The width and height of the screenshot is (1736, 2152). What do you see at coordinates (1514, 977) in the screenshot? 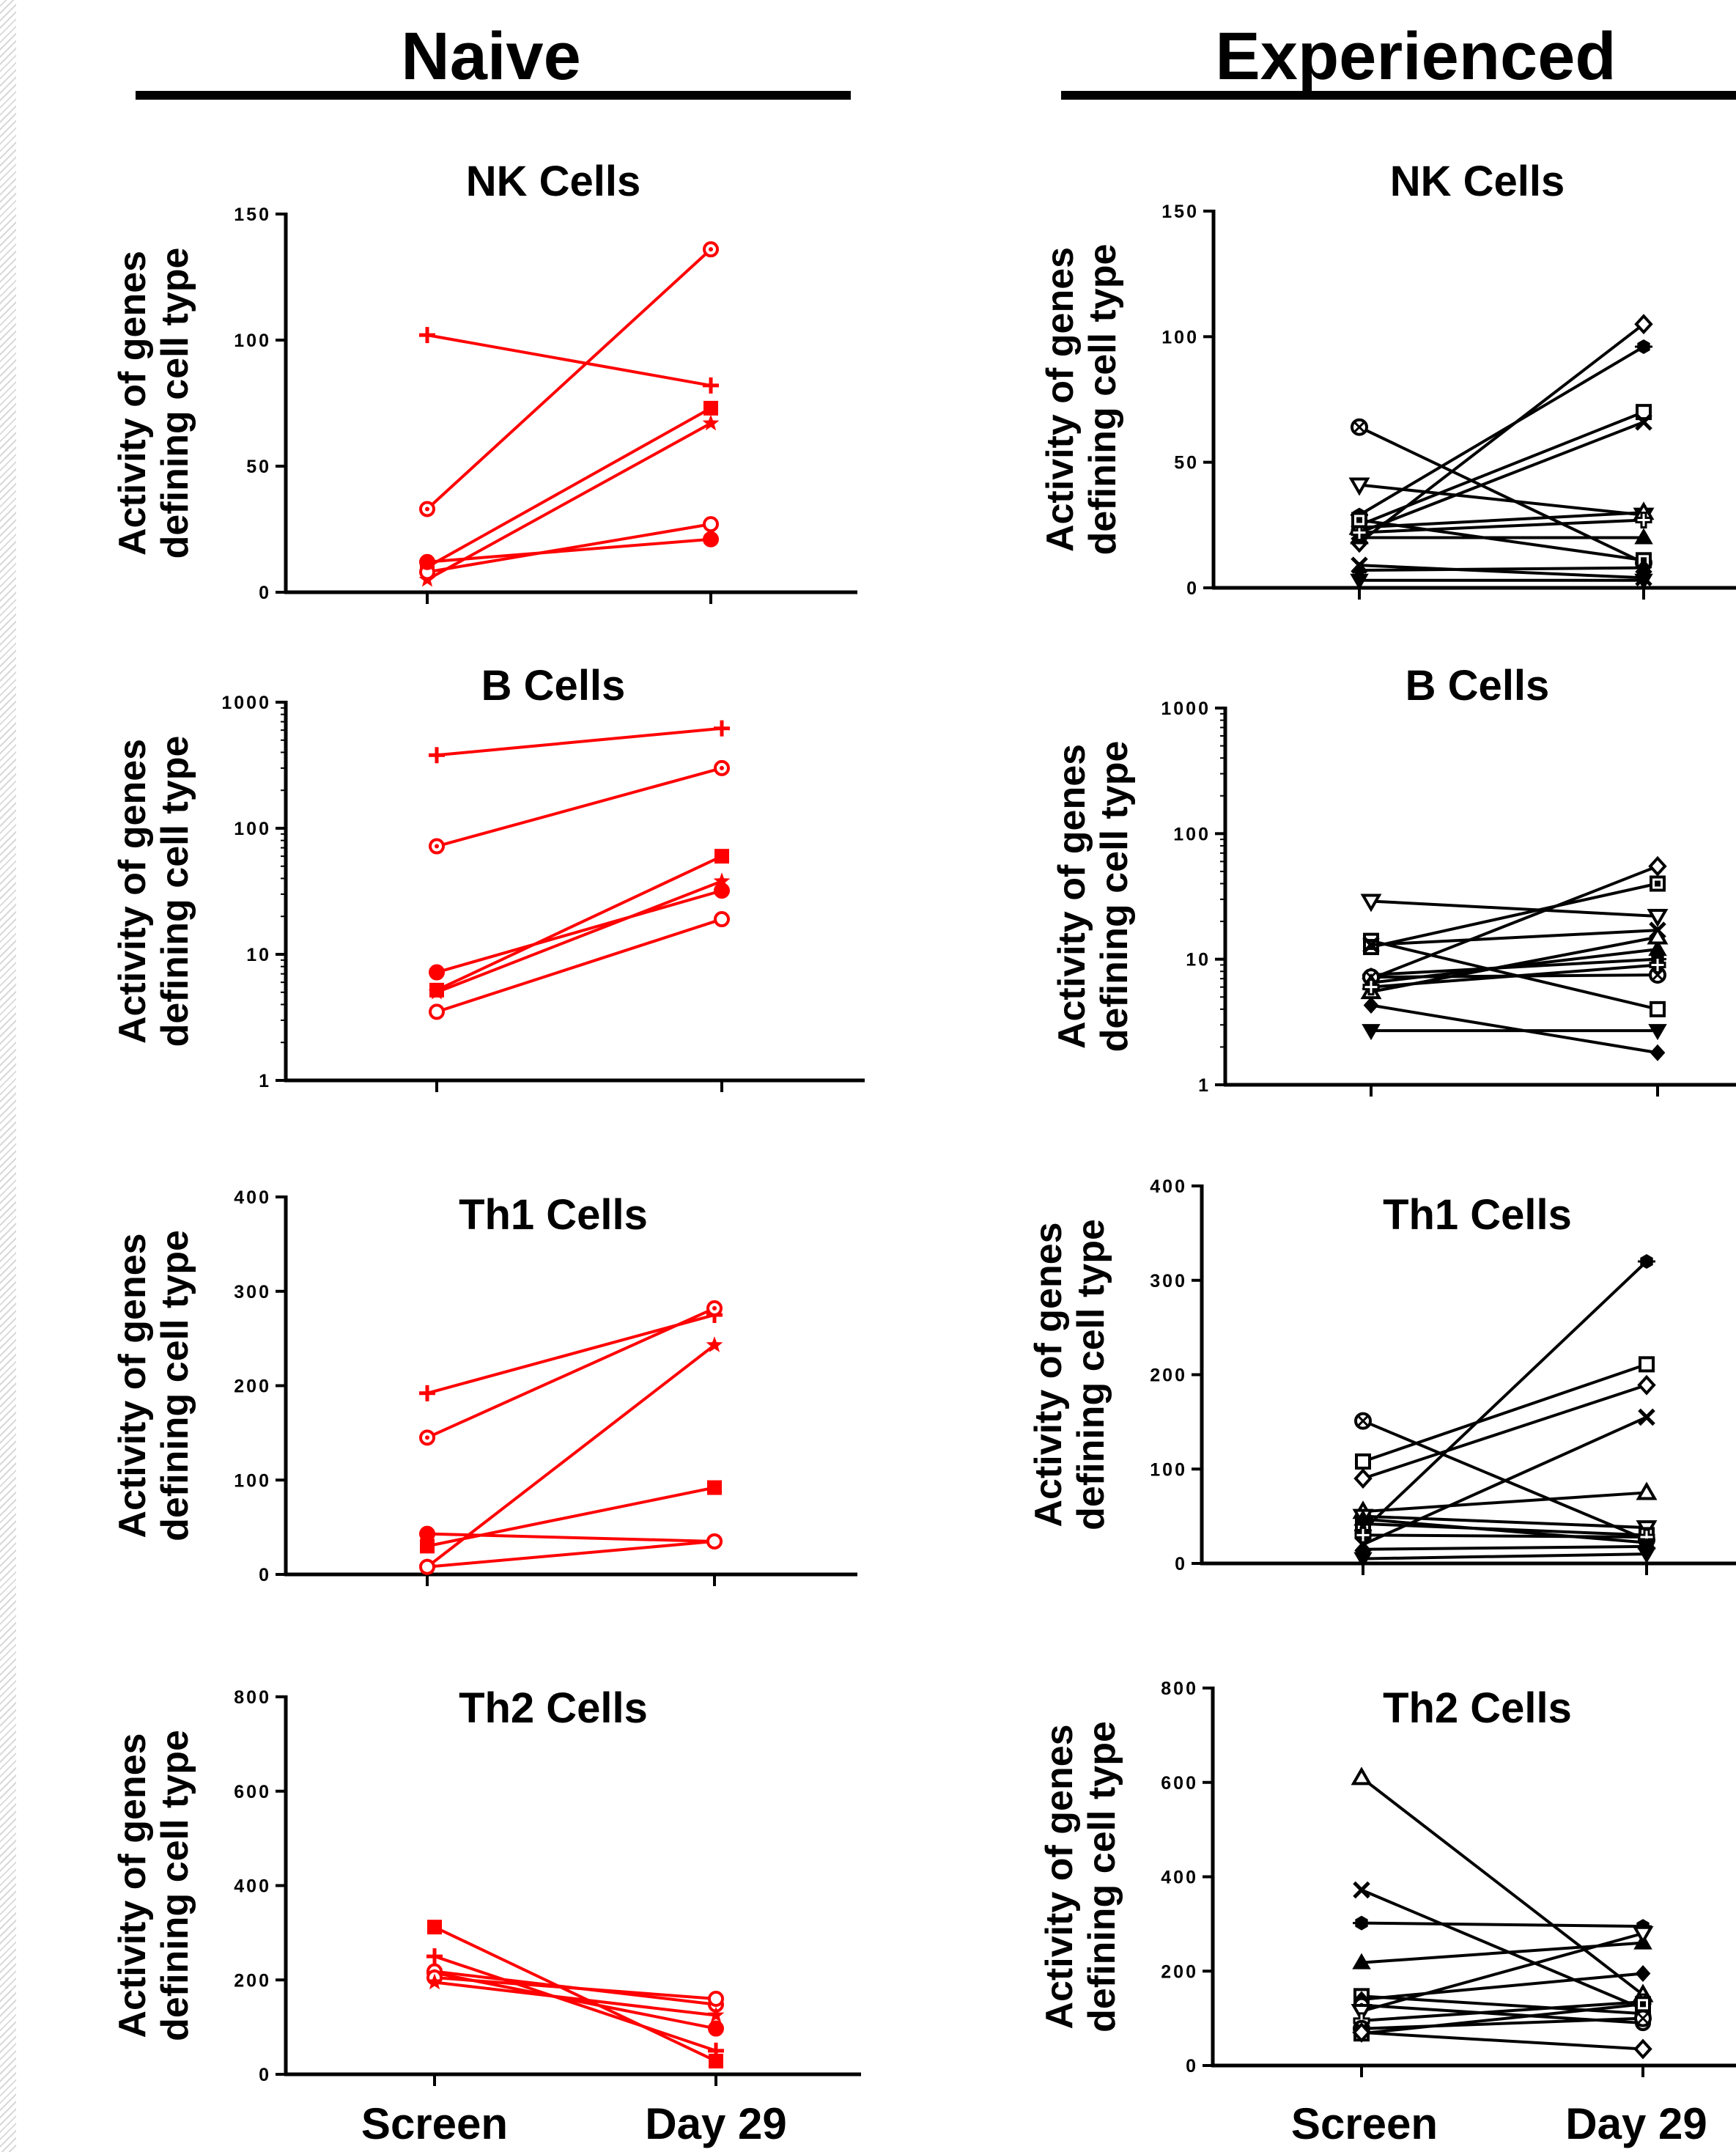
I see `series-plus-open` at bounding box center [1514, 977].